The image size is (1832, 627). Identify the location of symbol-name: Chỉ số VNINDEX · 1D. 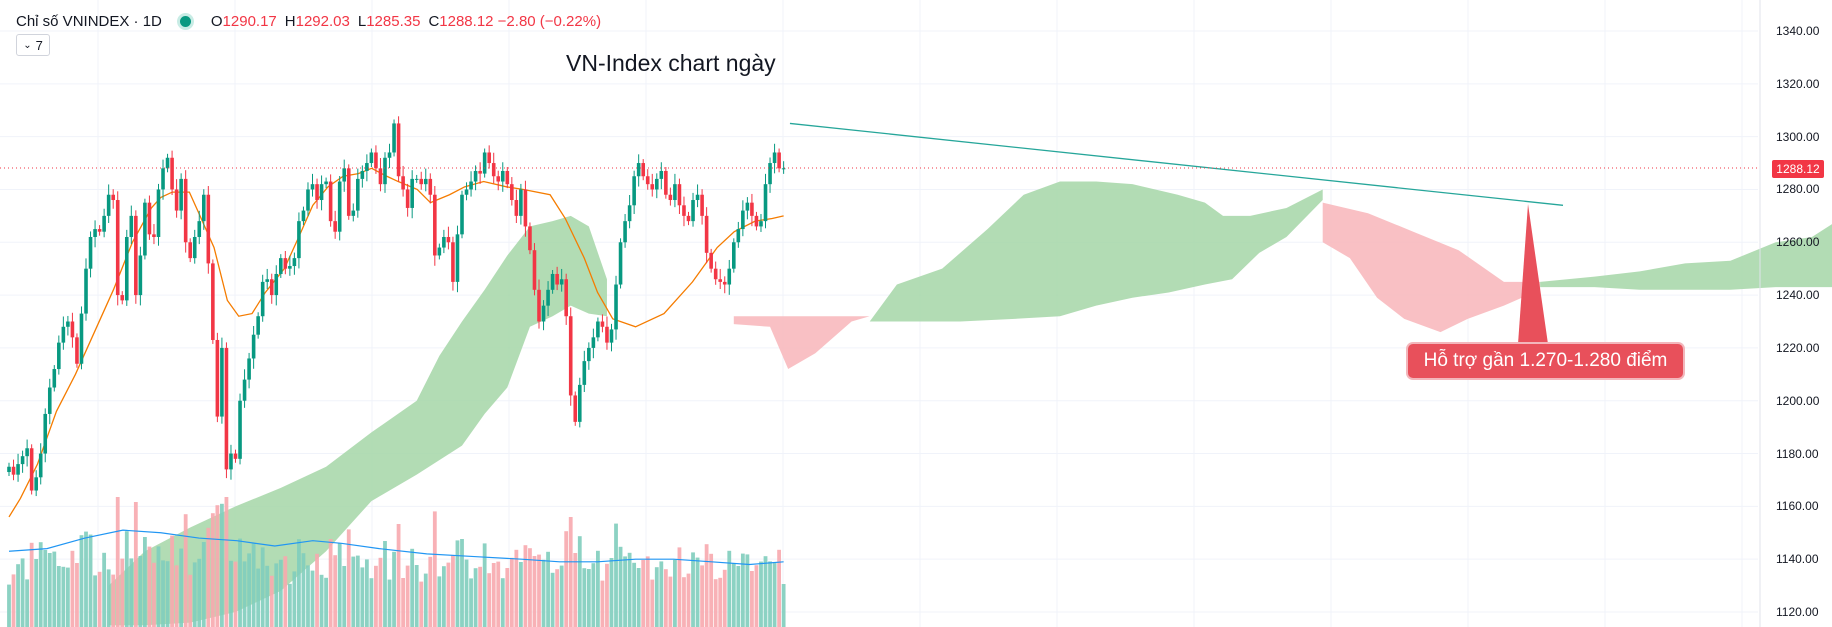
(89, 21).